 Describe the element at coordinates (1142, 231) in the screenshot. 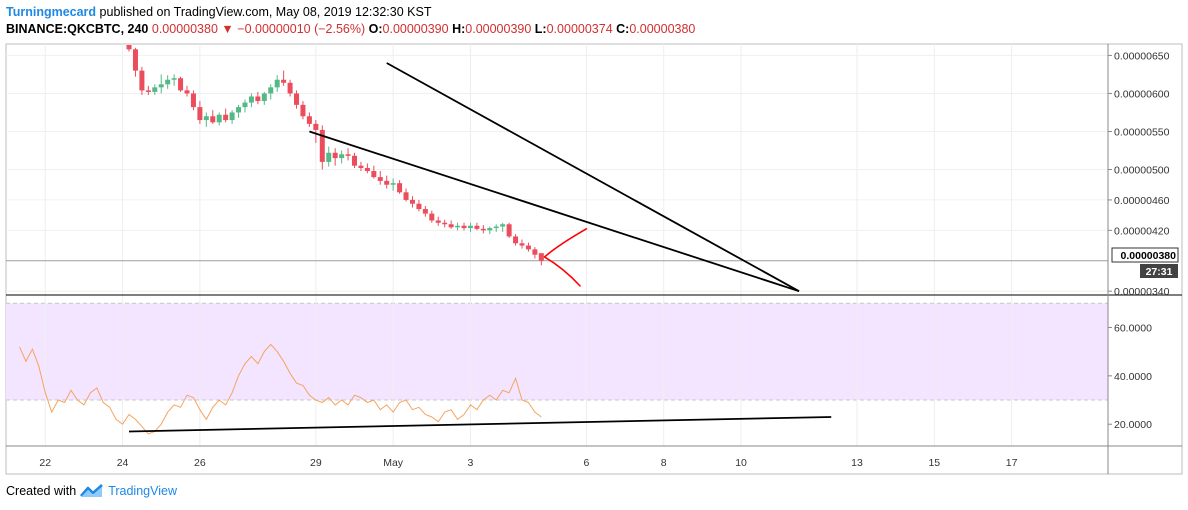

I see `price-tick-label: 0.00000420` at that location.